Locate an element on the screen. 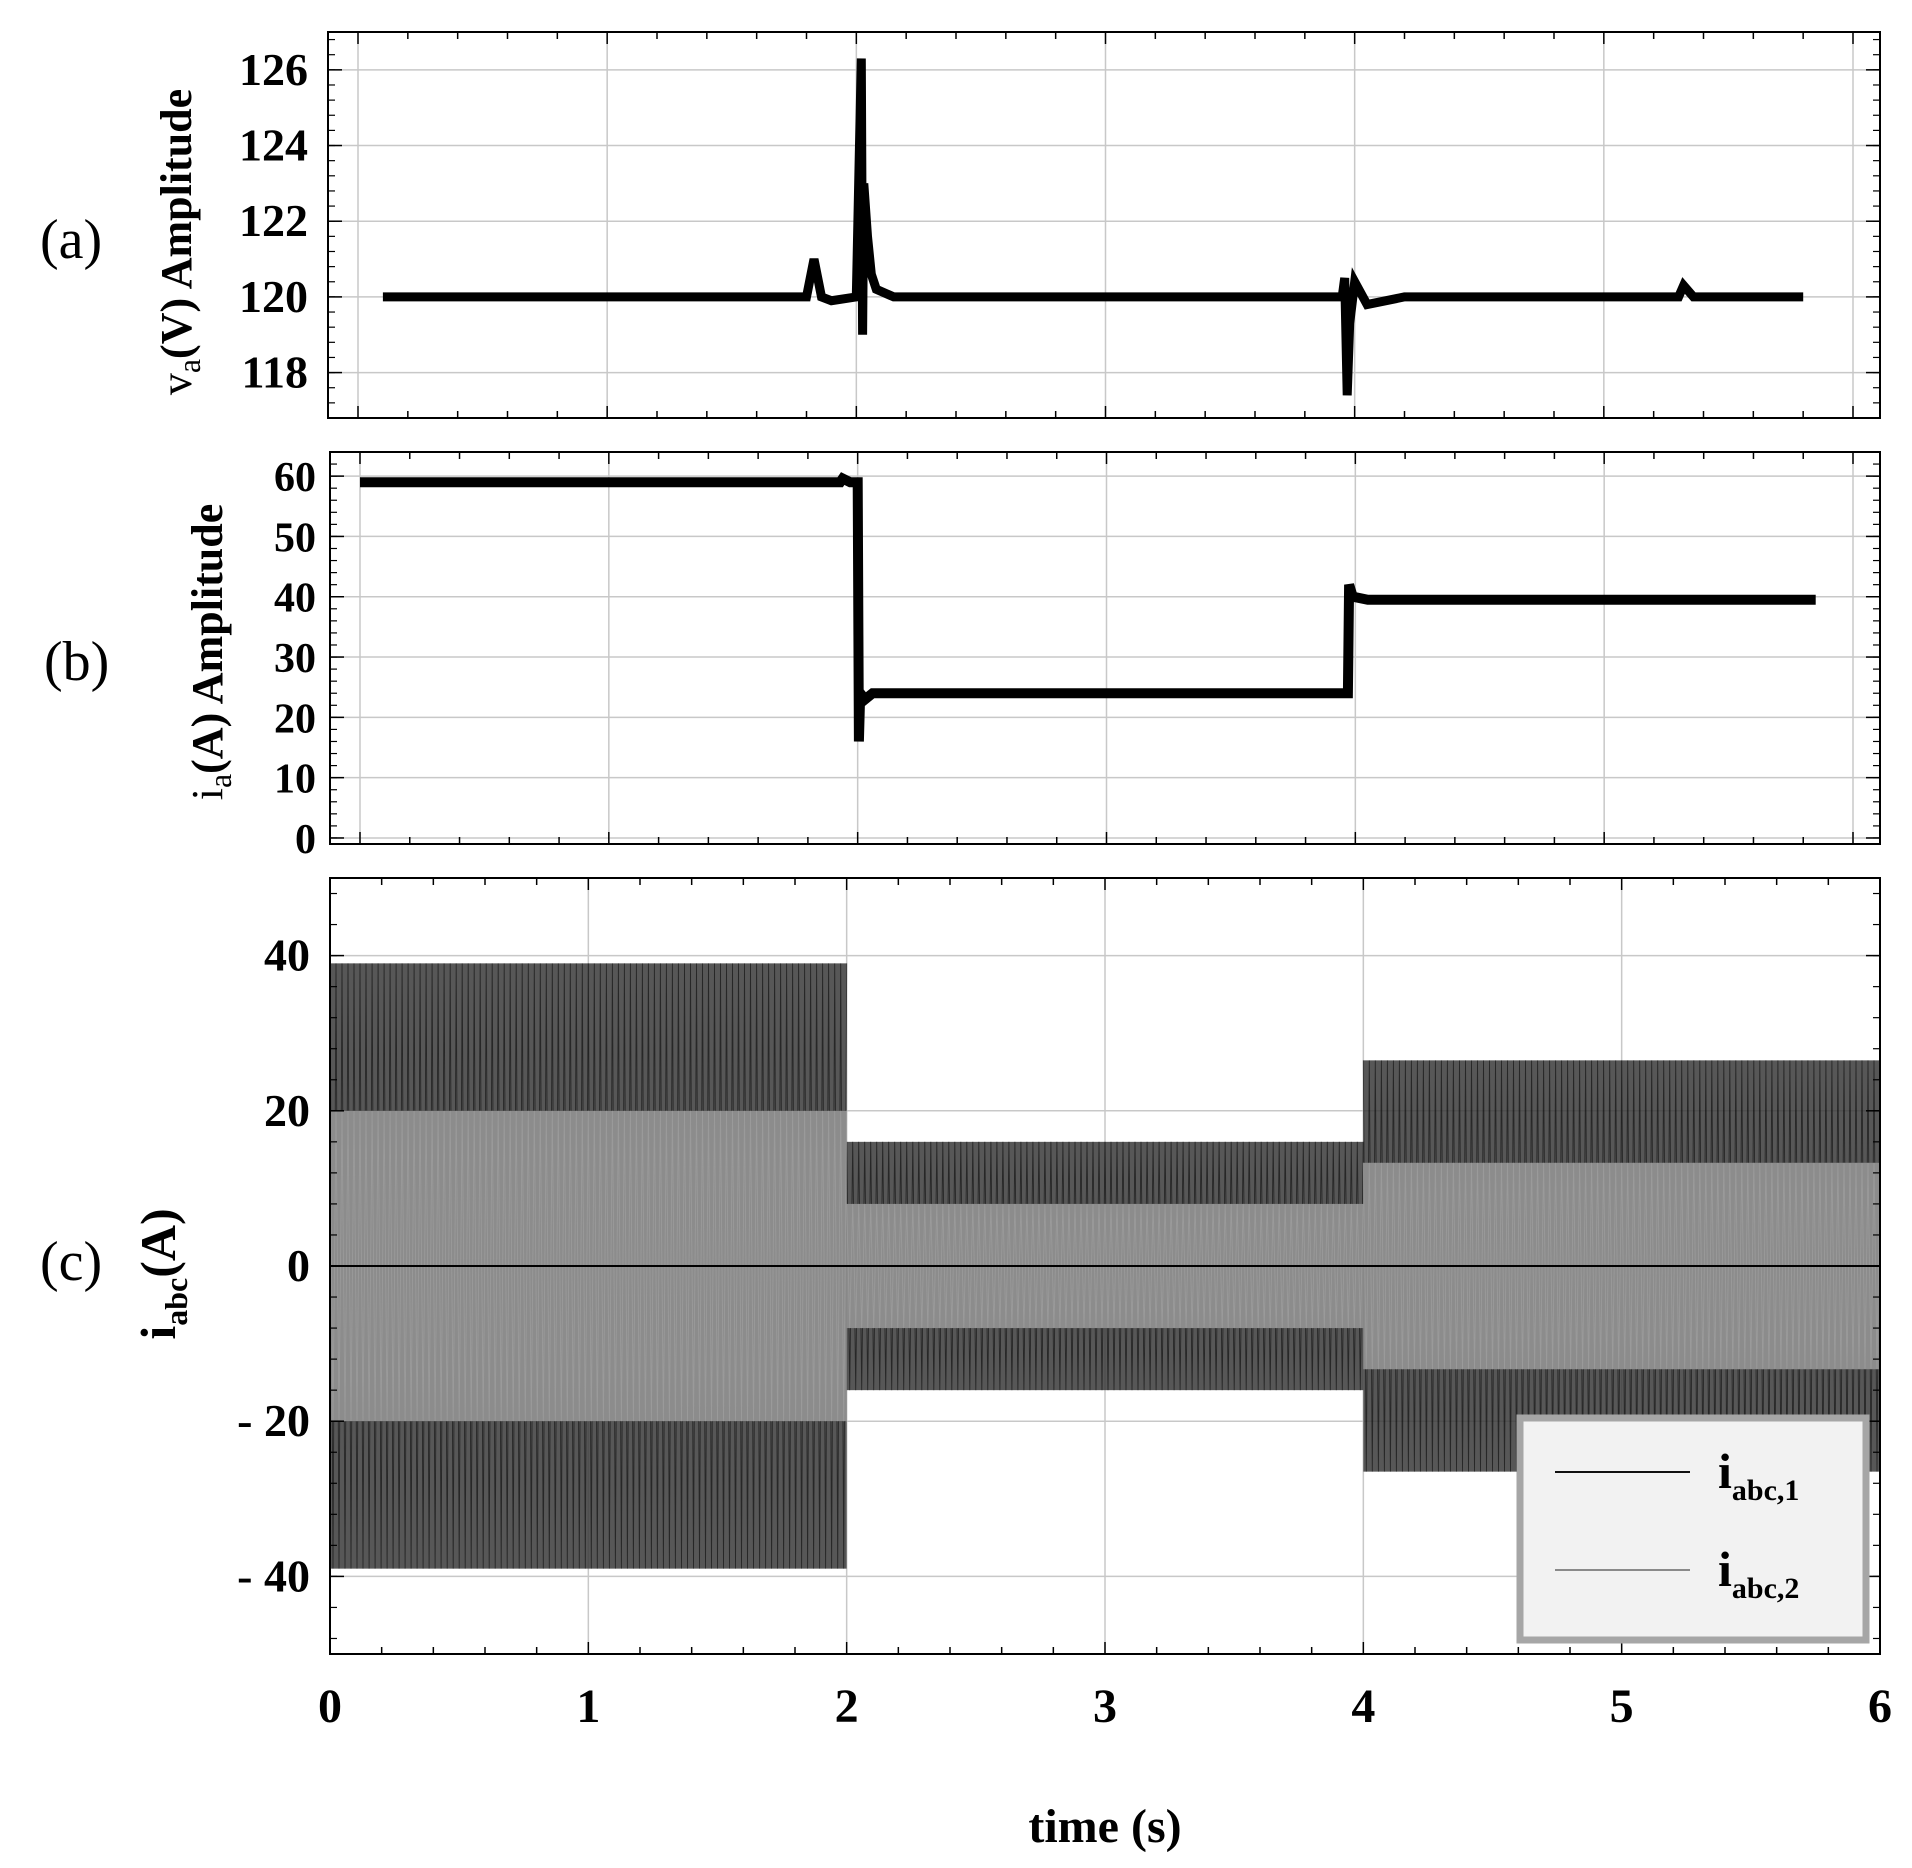 The width and height of the screenshot is (1912, 1868). yticklabels-a: 118 120 122 124 126 is located at coordinates (273, 221).